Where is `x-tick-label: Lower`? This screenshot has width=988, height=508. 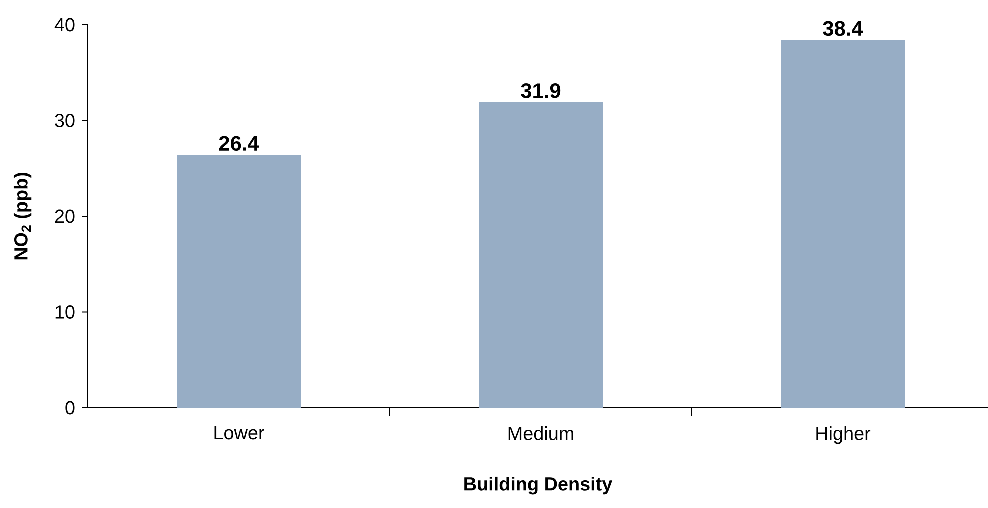
x-tick-label: Lower is located at coordinates (239, 433).